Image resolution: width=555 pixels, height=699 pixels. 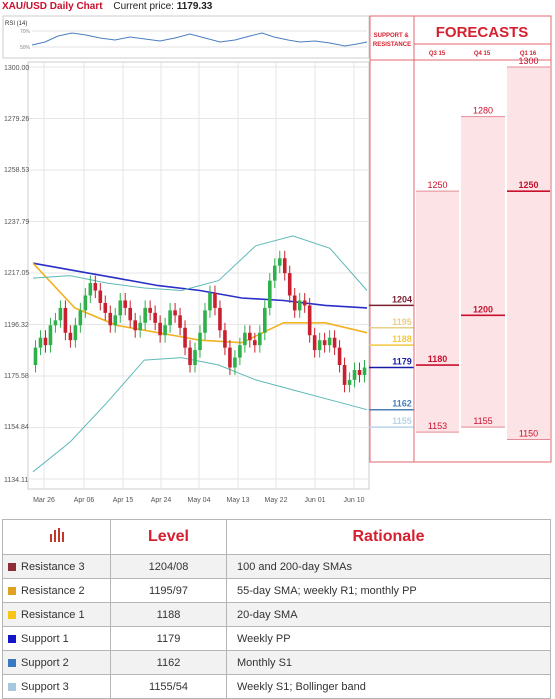 What do you see at coordinates (199, 39) in the screenshot?
I see `rsi-line` at bounding box center [199, 39].